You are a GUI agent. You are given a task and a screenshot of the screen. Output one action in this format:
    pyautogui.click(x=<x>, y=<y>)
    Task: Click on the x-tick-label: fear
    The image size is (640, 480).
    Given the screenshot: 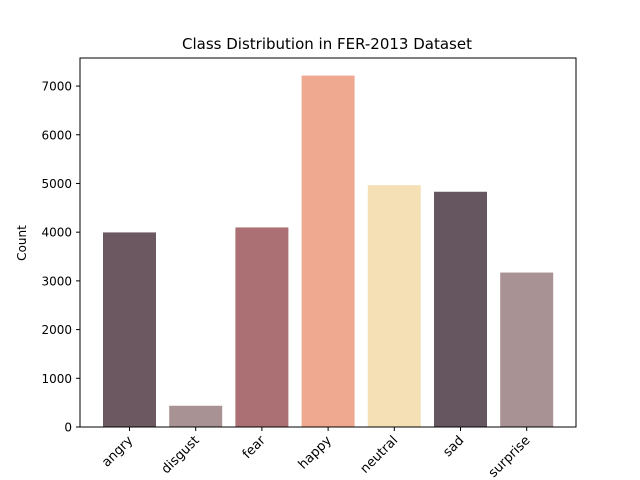 What is the action you would take?
    pyautogui.click(x=254, y=447)
    